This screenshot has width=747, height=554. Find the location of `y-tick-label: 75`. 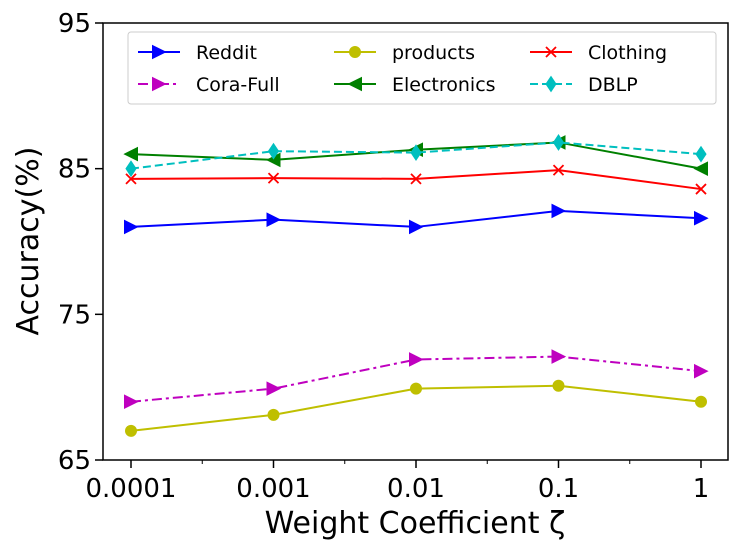

y-tick-label: 75 is located at coordinates (74, 315).